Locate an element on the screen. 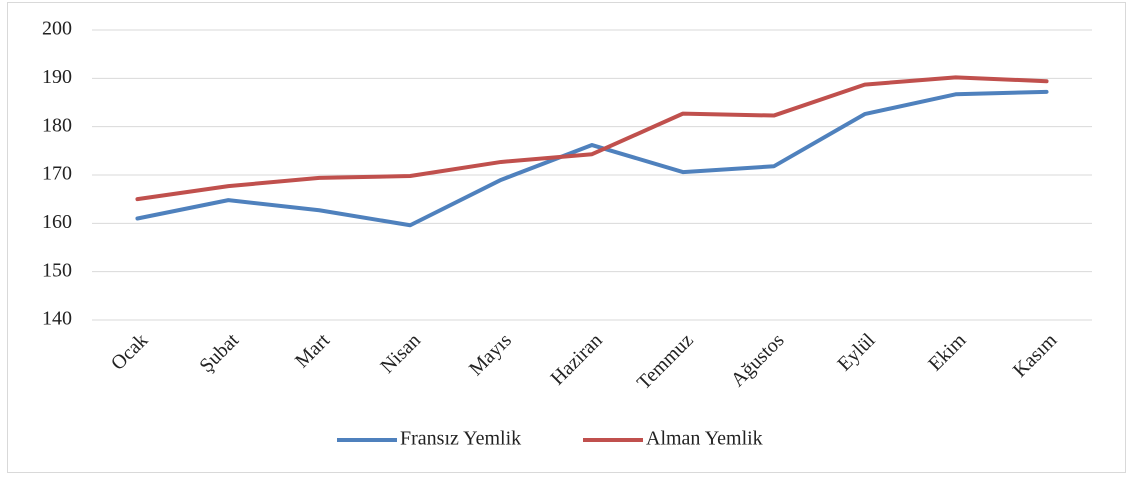  y-tick-label: 180 is located at coordinates (57, 125).